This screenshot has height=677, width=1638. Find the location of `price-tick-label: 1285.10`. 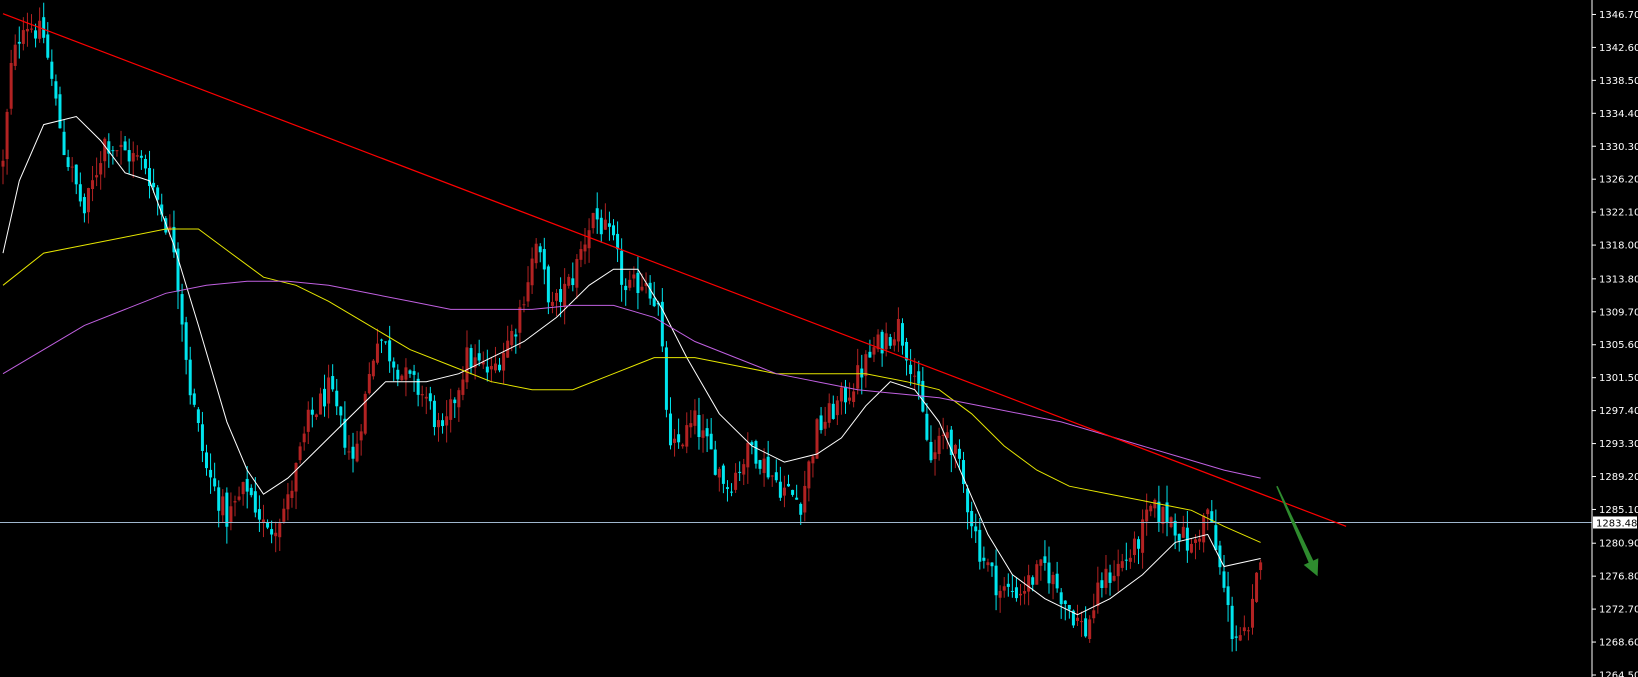

price-tick-label: 1285.10 is located at coordinates (1618, 510).